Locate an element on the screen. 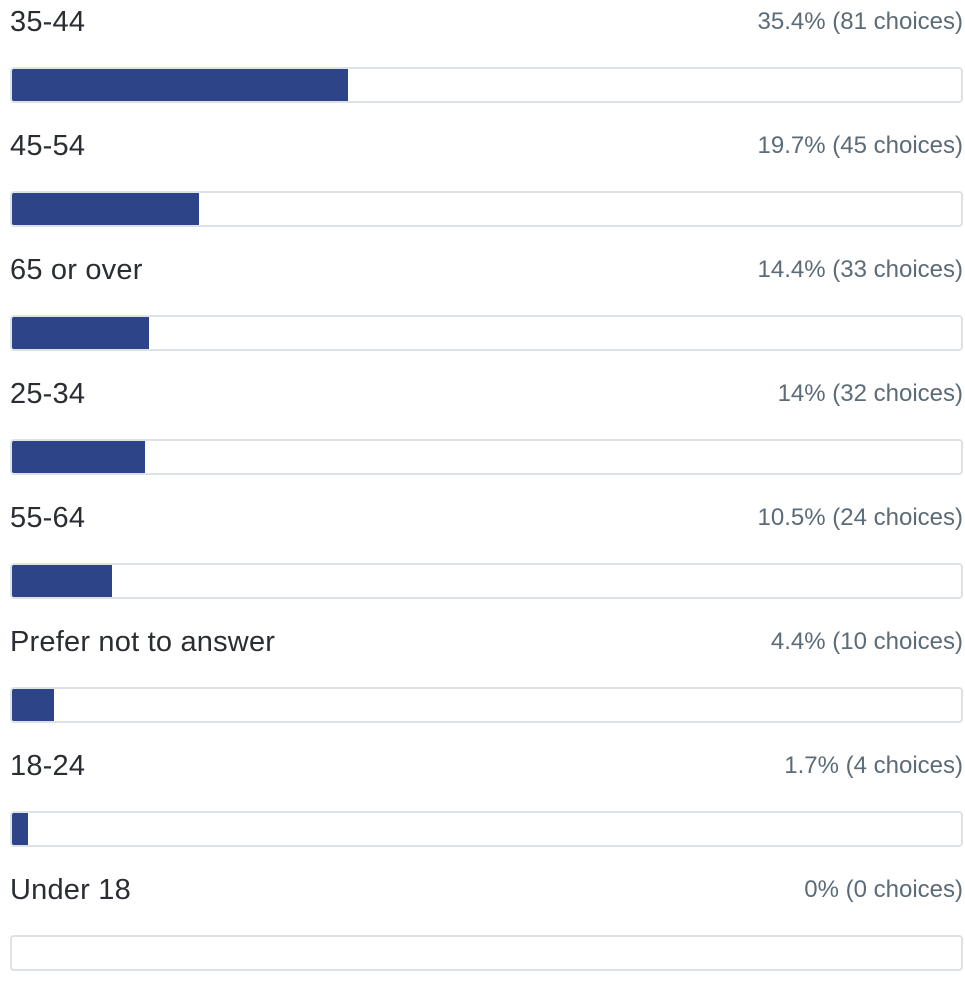 This screenshot has width=965, height=992. option-label: 55-64 is located at coordinates (48, 518).